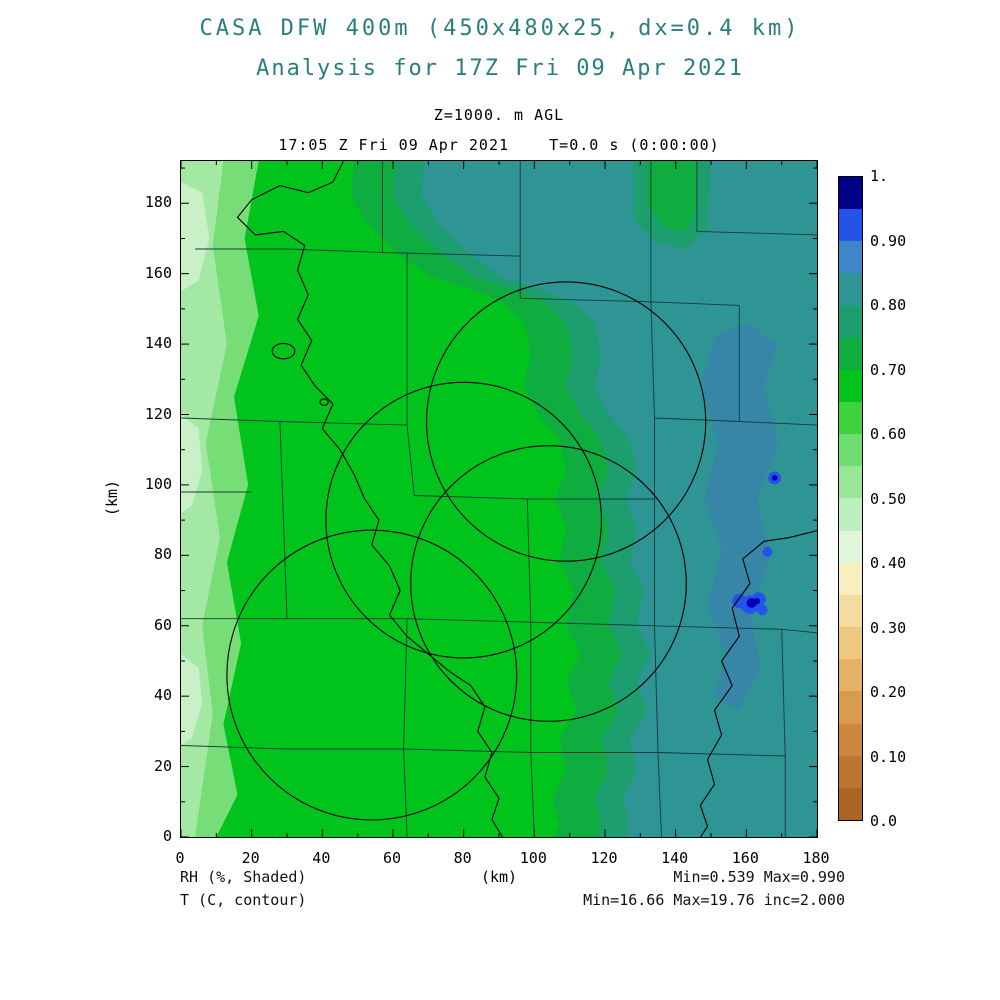 Image resolution: width=1000 pixels, height=1000 pixels. What do you see at coordinates (158, 272) in the screenshot?
I see `y-tick-label: 160` at bounding box center [158, 272].